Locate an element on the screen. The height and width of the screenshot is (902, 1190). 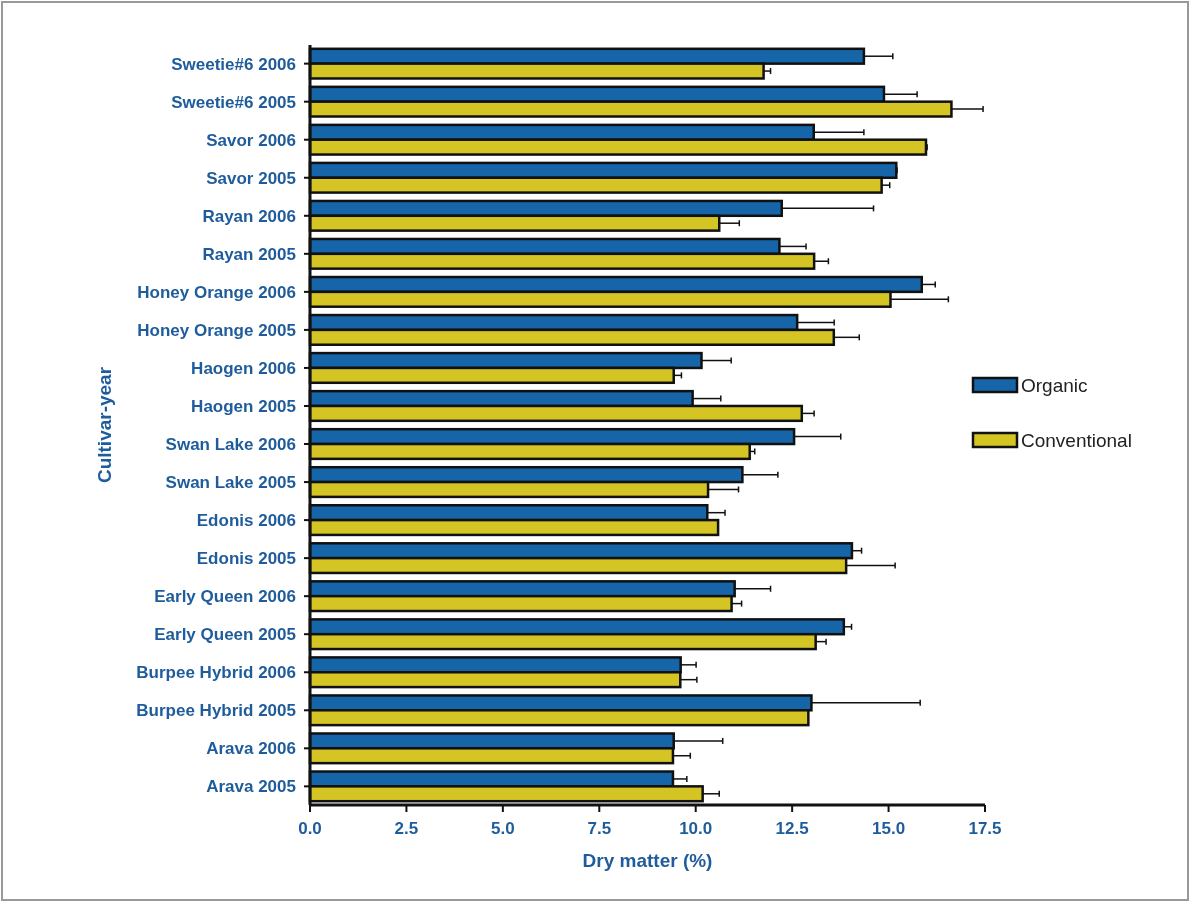
x-tick-label: 2.5 is located at coordinates (406, 828).